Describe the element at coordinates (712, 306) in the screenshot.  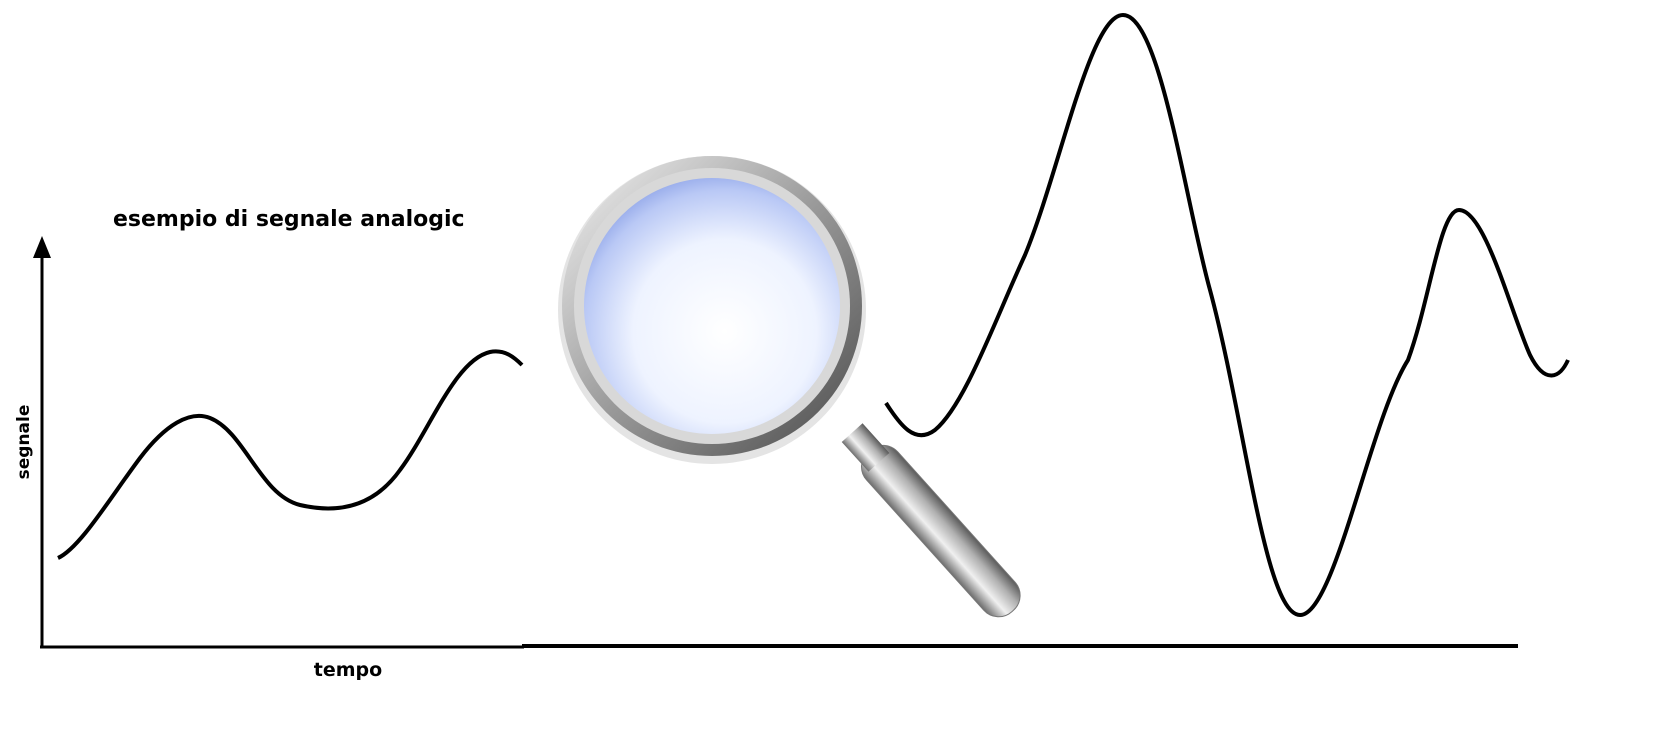
I see `magnifier-lens` at that location.